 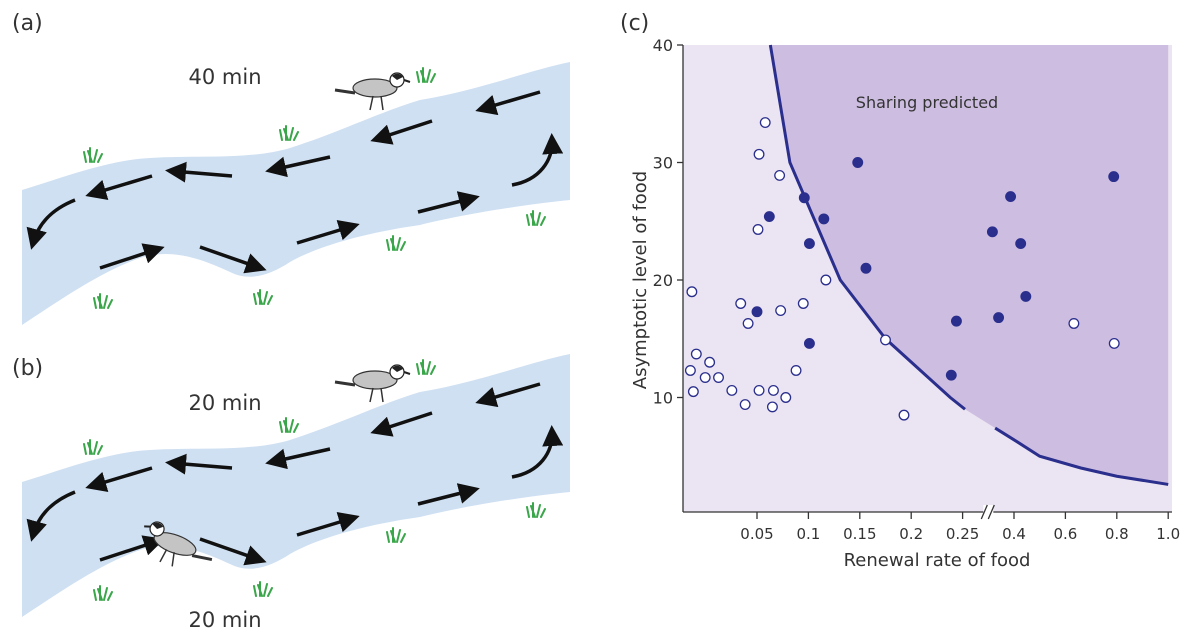 What do you see at coordinates (937, 560) in the screenshot?
I see `x-axis-label: Renewal rate of food` at bounding box center [937, 560].